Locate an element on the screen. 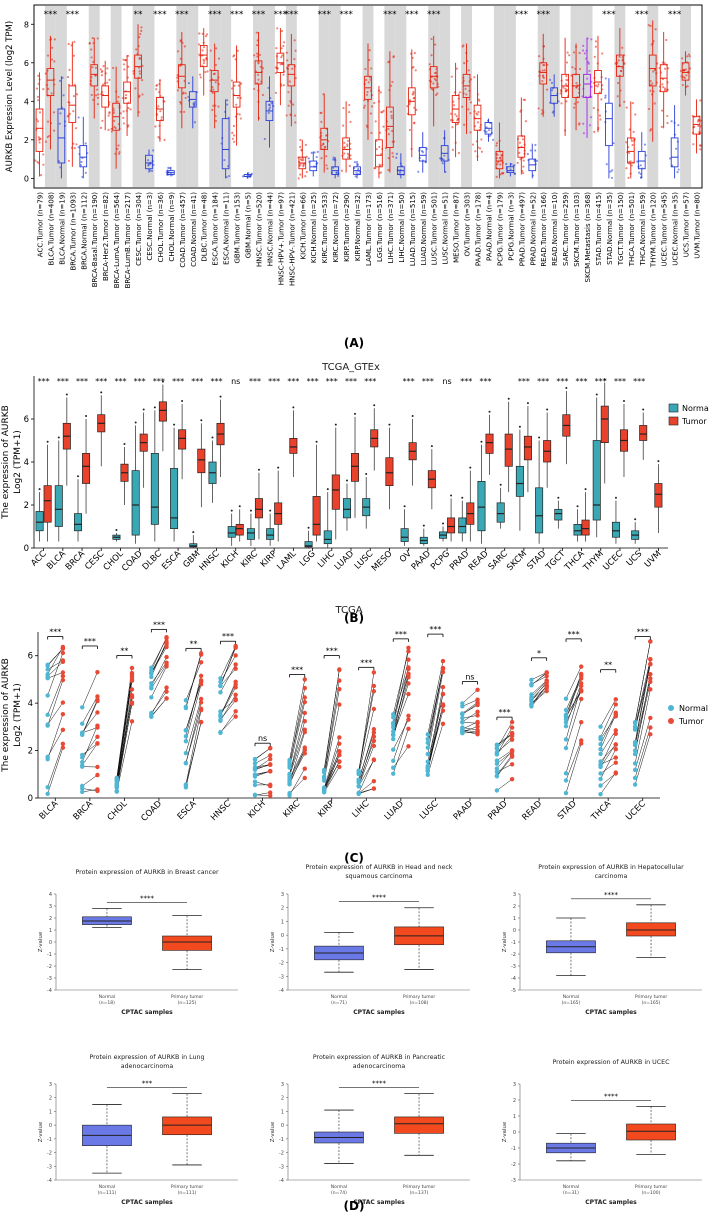  panel-c-legend-tumor-label: Tumor is located at coordinates (691, 721).